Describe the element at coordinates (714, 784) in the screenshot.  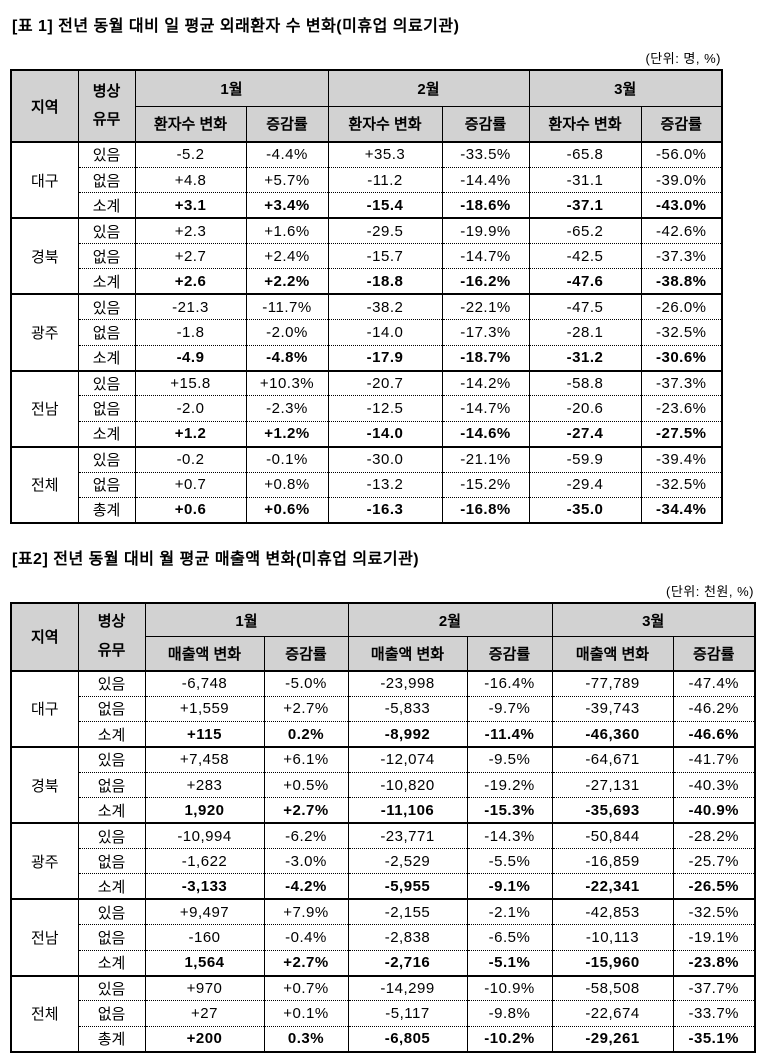
I see `rate-cell: -40.3%` at that location.